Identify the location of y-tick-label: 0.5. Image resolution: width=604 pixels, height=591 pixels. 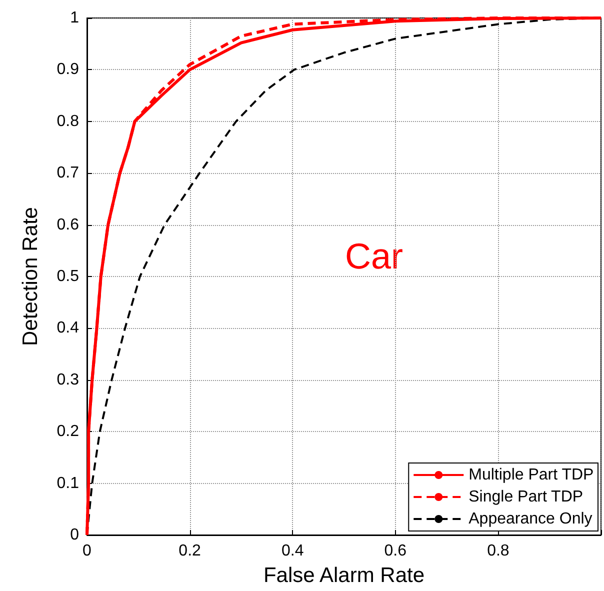
(68, 276).